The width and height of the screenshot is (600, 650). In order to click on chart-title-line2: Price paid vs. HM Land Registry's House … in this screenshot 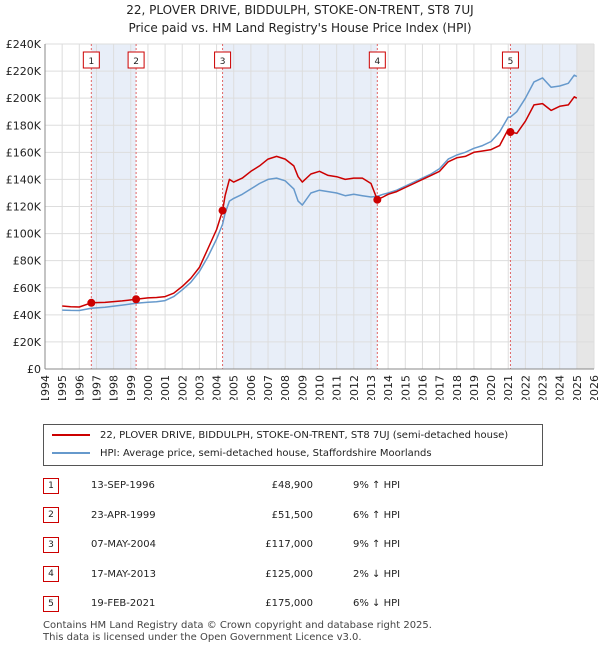, I will do `click(300, 28)`.